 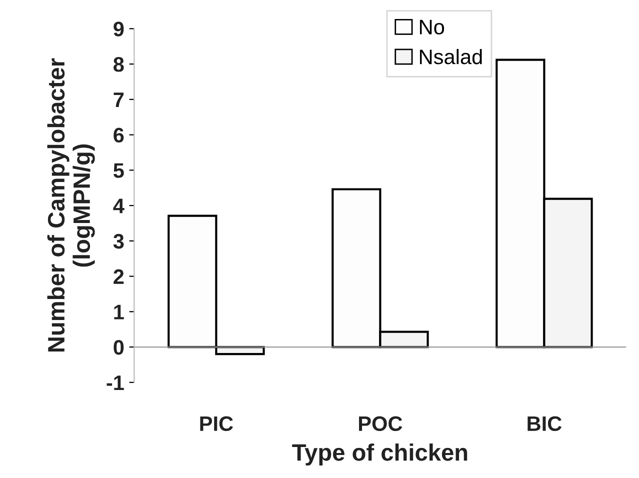 What do you see at coordinates (432, 27) in the screenshot?
I see `legend-label: No` at bounding box center [432, 27].